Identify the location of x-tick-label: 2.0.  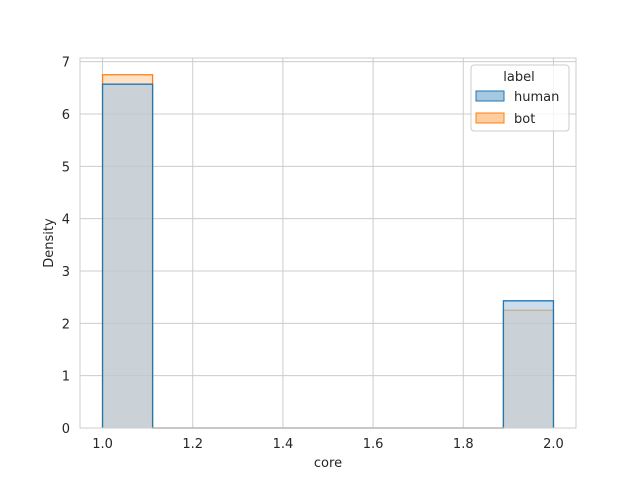
(553, 444).